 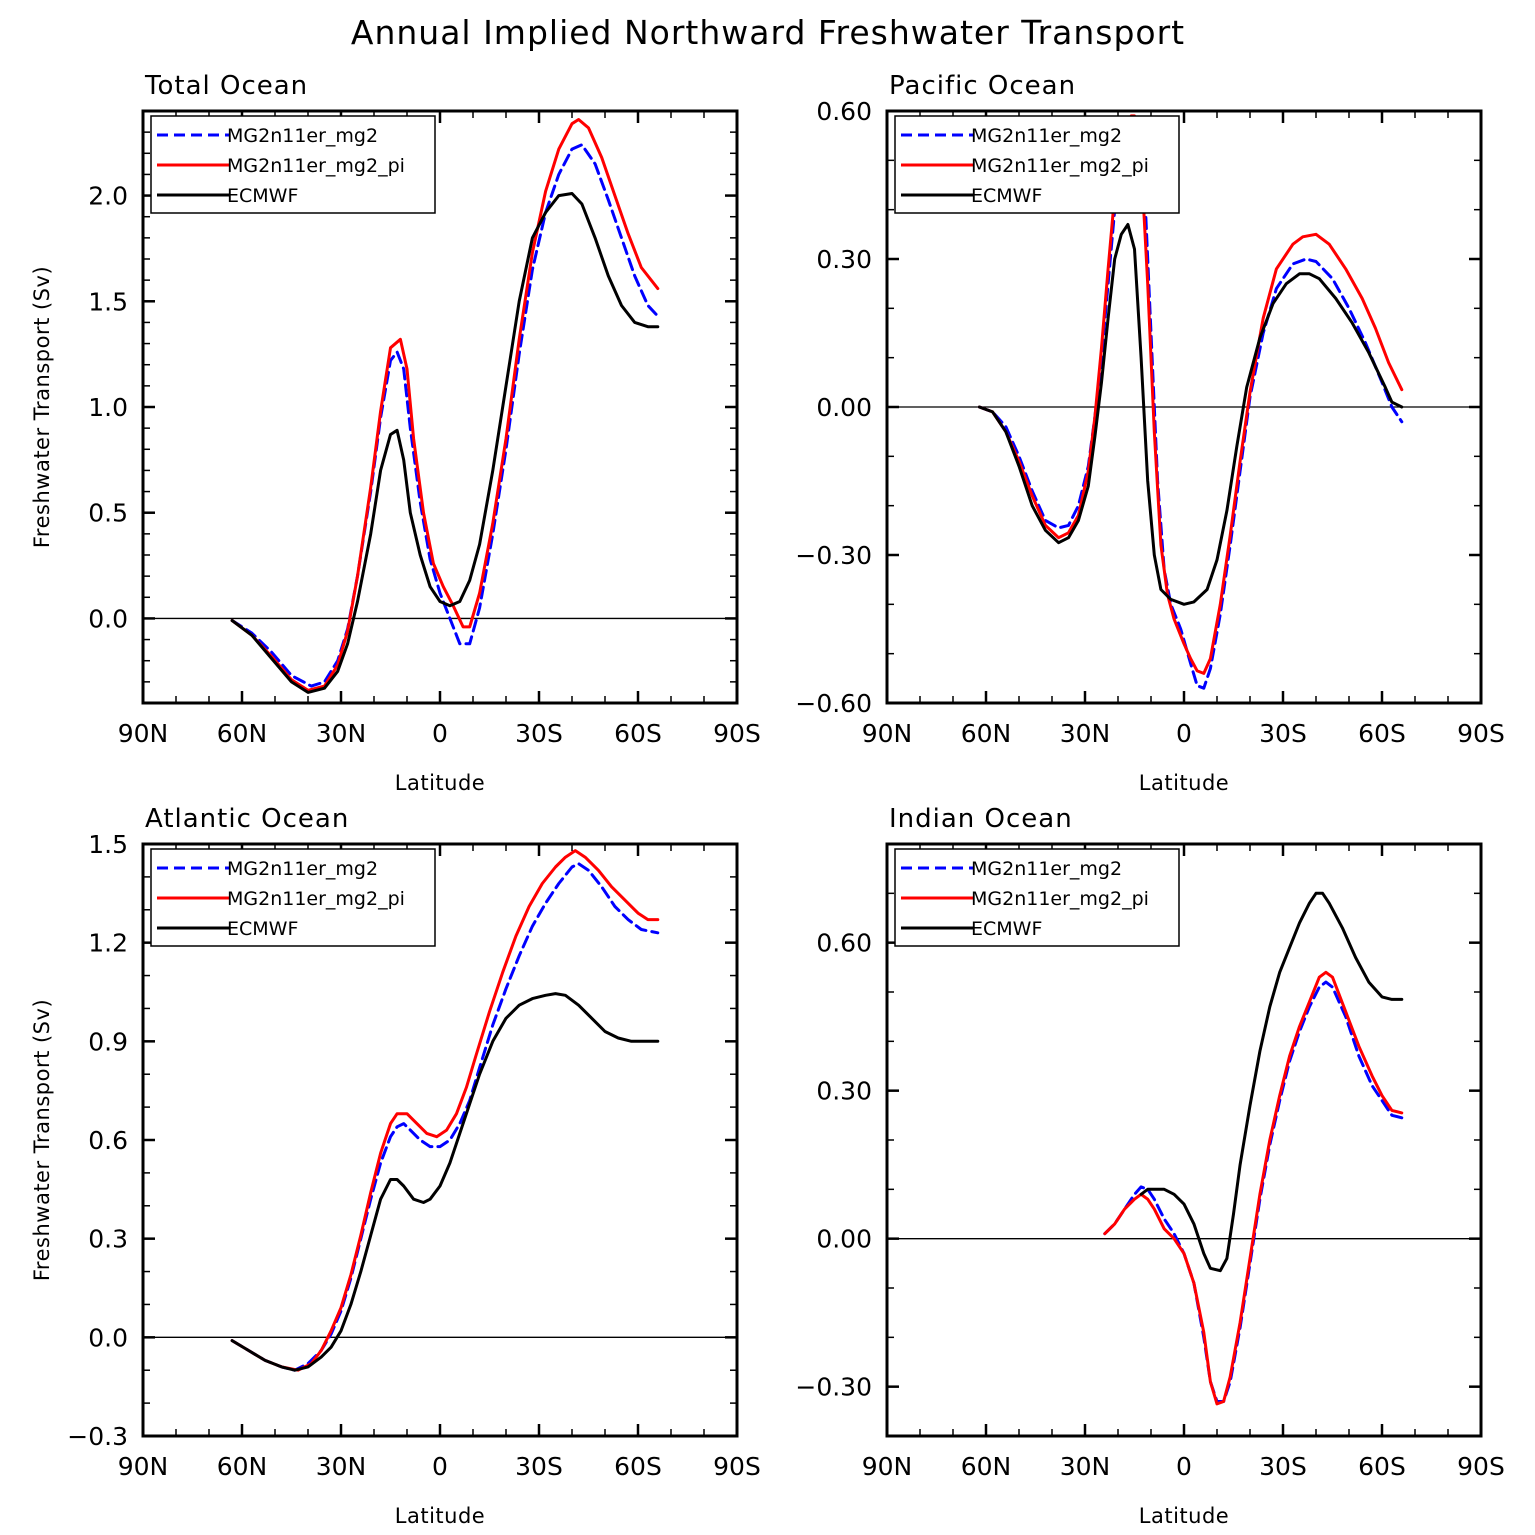 What do you see at coordinates (108, 1041) in the screenshot?
I see `y-tick-label: 0.9` at bounding box center [108, 1041].